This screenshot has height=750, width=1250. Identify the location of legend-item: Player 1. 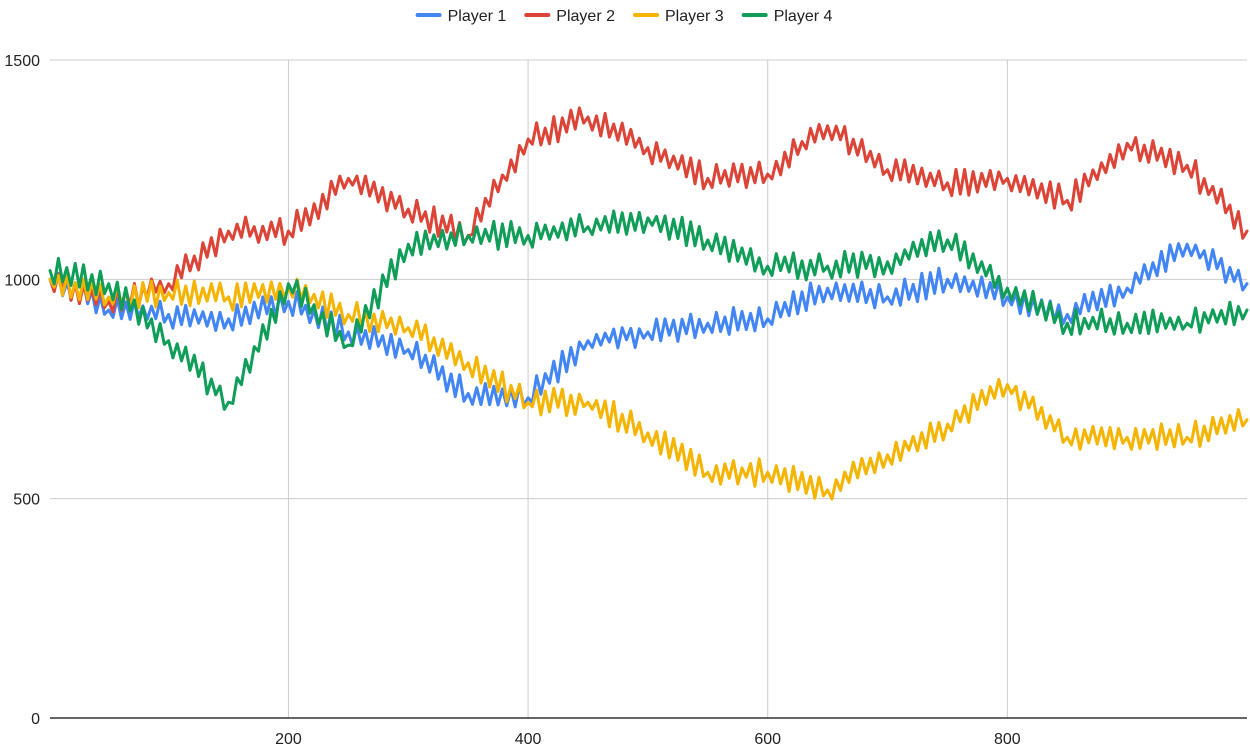
(461, 16).